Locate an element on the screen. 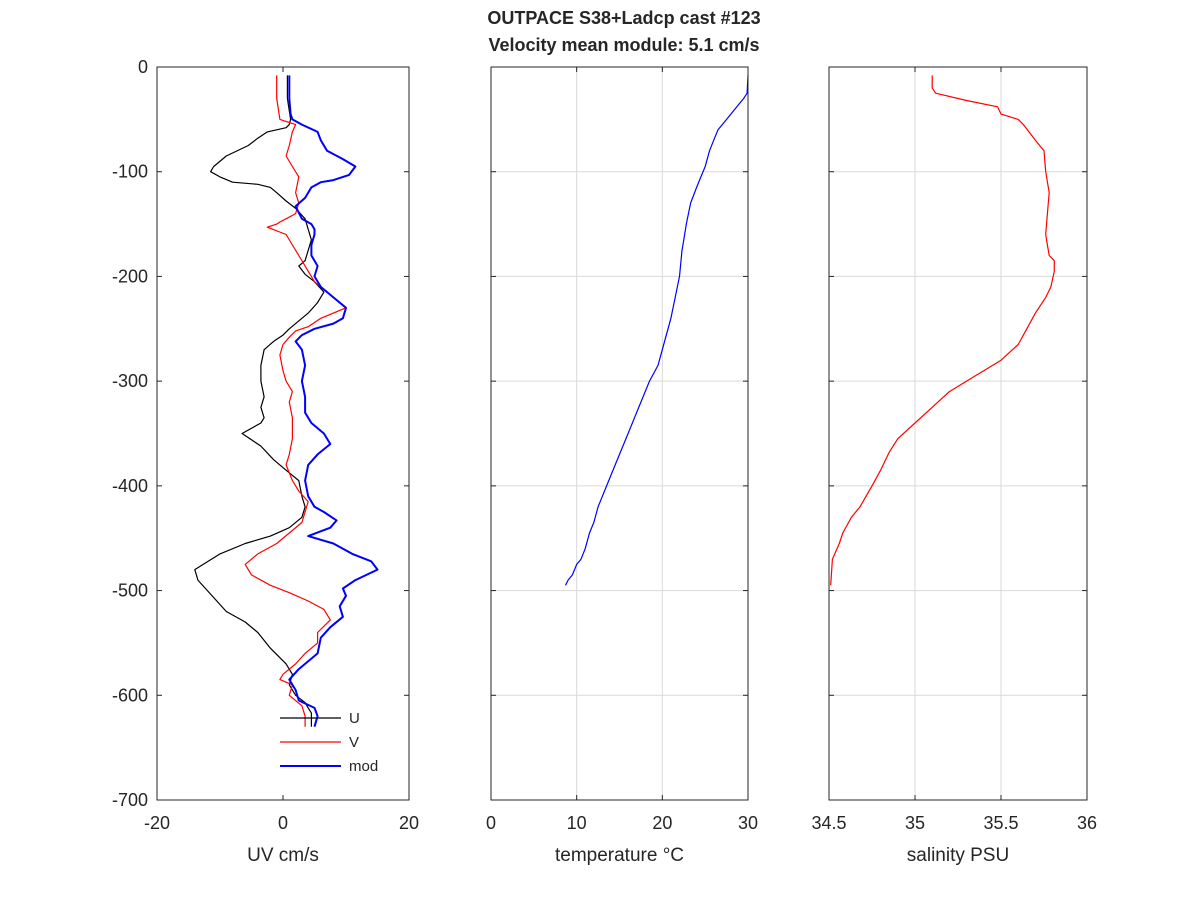 The height and width of the screenshot is (905, 1200). y-tick-label: -500 is located at coordinates (130, 591).